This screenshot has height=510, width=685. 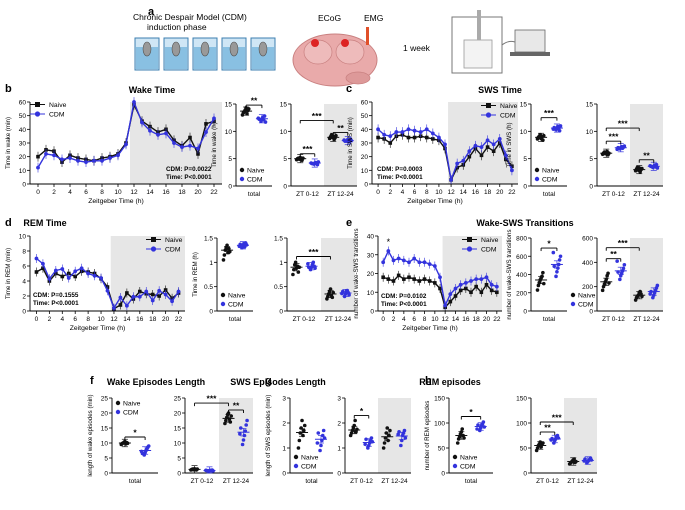 What do you see at coordinates (153, 319) in the screenshot?
I see `x-tick-label: 18` at bounding box center [153, 319].